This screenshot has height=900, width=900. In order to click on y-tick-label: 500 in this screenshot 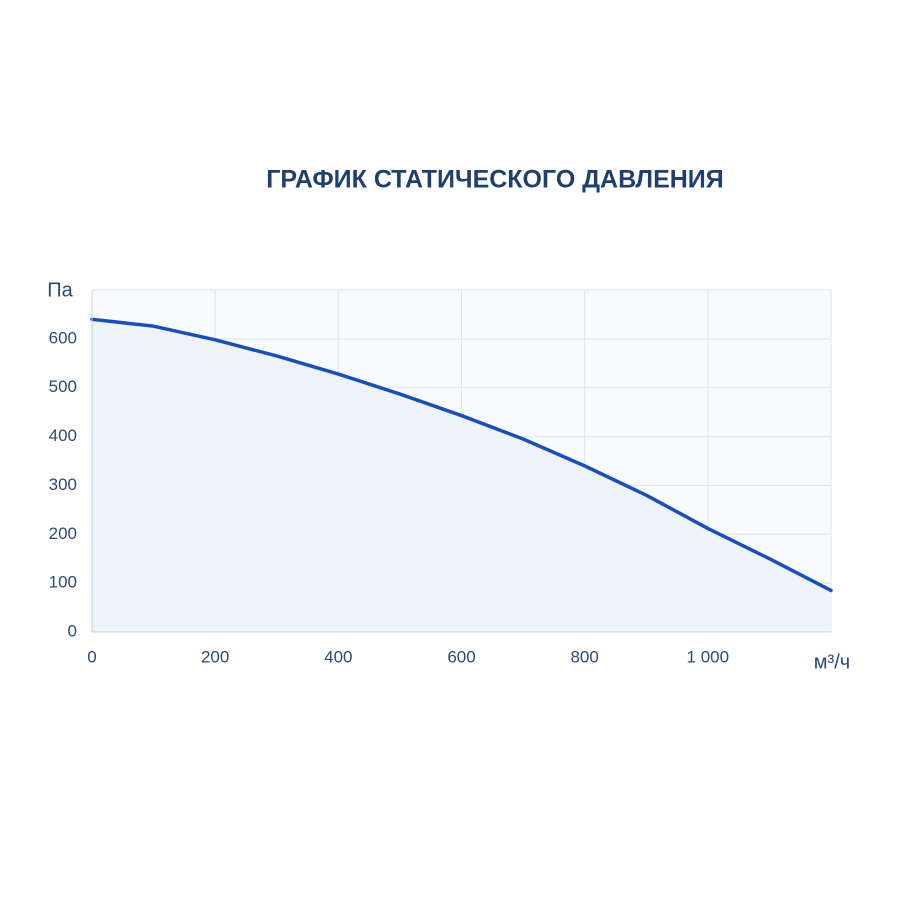, I will do `click(63, 386)`.